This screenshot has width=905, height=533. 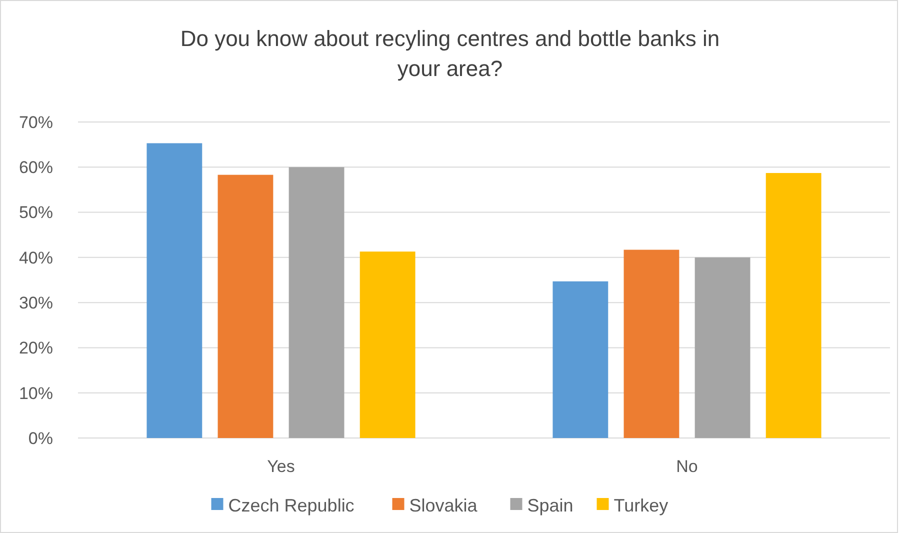 What do you see at coordinates (35, 303) in the screenshot?
I see `y-tick-label: 30%` at bounding box center [35, 303].